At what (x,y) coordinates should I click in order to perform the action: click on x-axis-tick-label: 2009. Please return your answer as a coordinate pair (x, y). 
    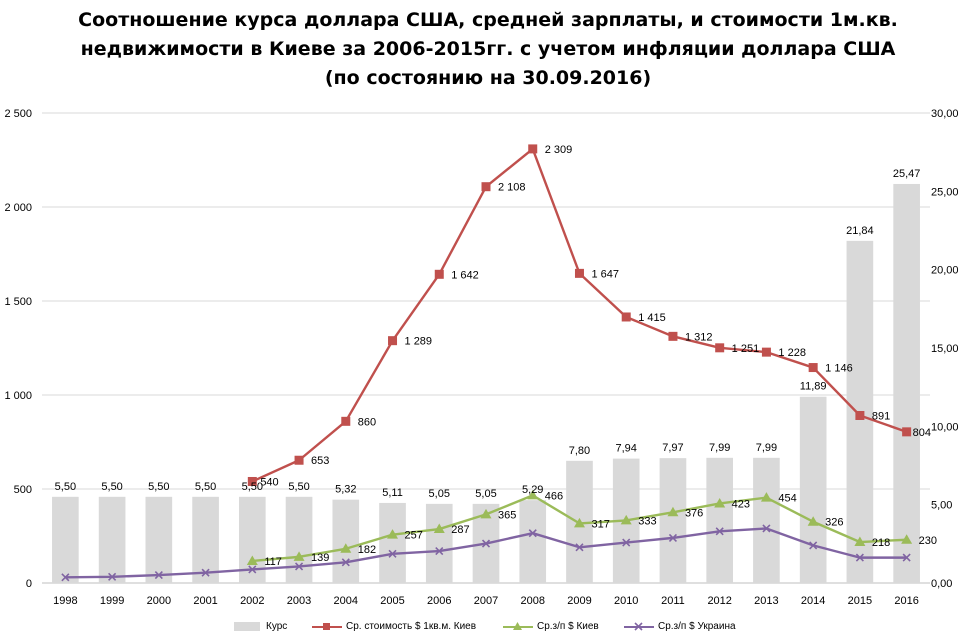
    Looking at the image, I should click on (579, 601).